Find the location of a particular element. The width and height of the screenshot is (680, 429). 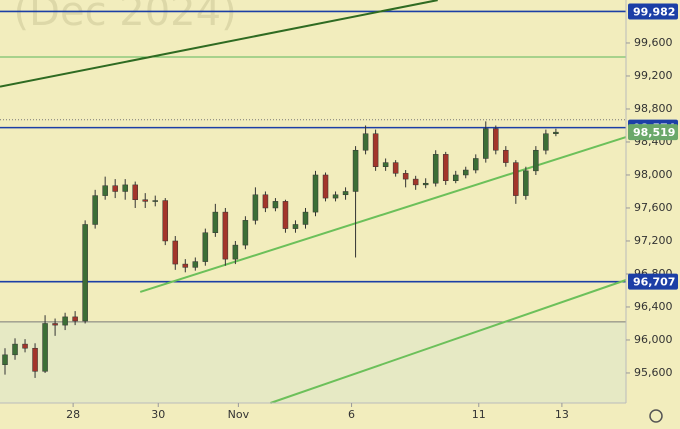

y-tick-label: 95,600 is located at coordinates (653, 372).